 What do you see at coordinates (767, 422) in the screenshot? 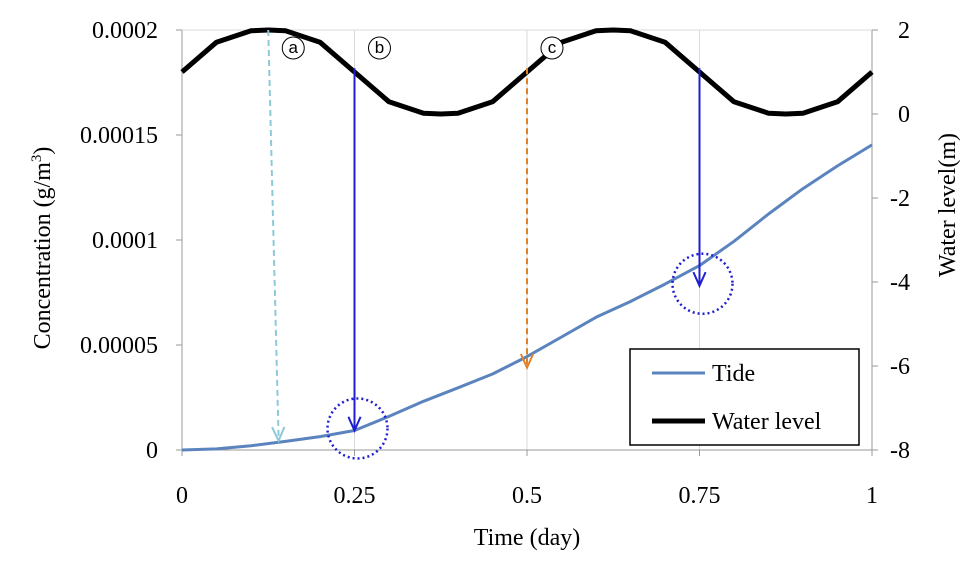
I see `legend-label-water-level: Water level` at bounding box center [767, 422].